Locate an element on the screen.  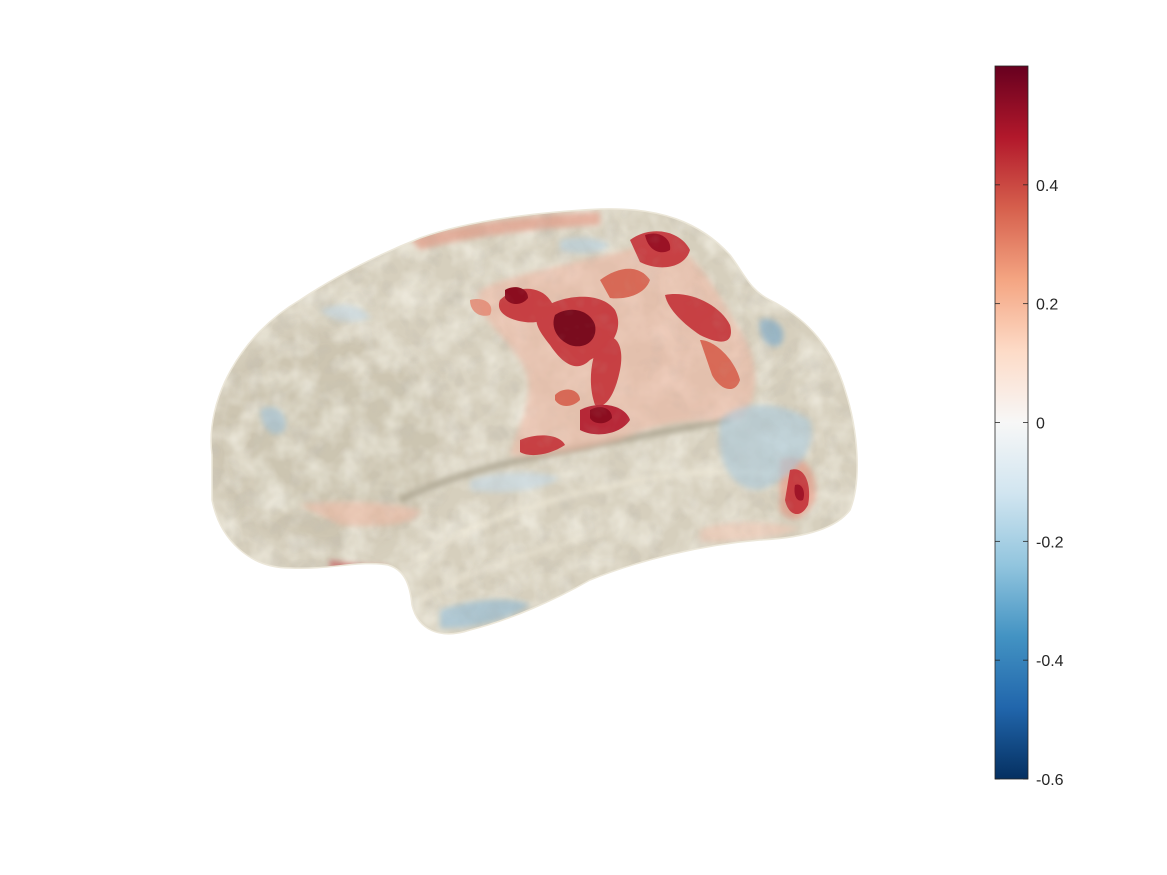
colorbar-tick-label: 0 is located at coordinates (1040, 424).